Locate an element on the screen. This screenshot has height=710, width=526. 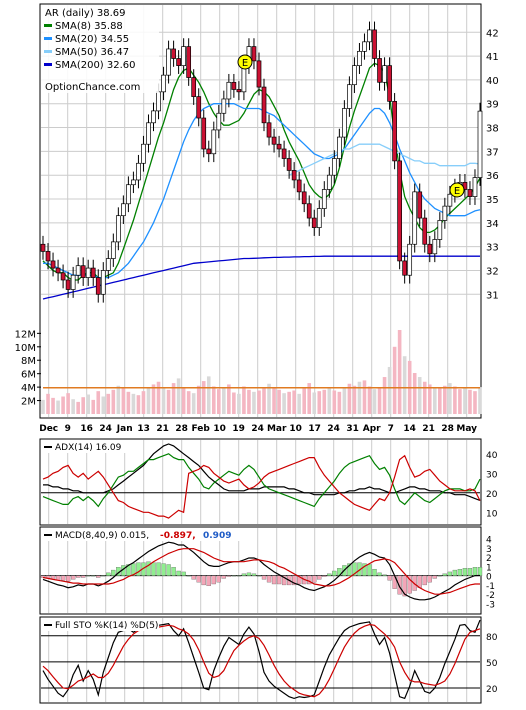
indicator-tick-label: 2 is located at coordinates (489, 559).